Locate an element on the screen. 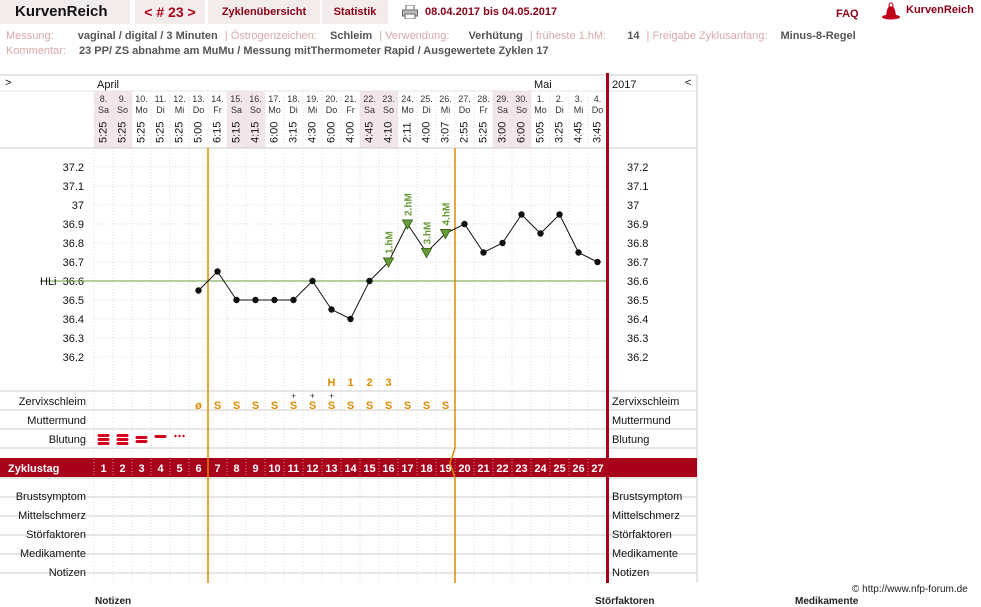  cycle-day-number: 20 is located at coordinates (464, 469).